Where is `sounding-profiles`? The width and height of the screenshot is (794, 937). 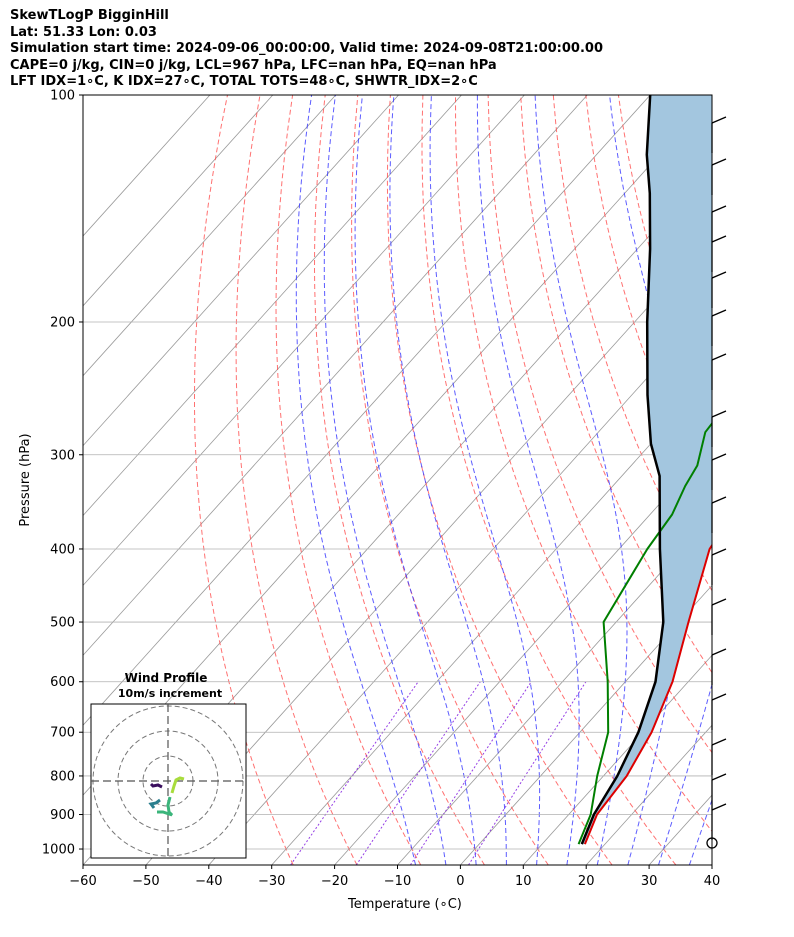 sounding-profiles is located at coordinates (644, 470).